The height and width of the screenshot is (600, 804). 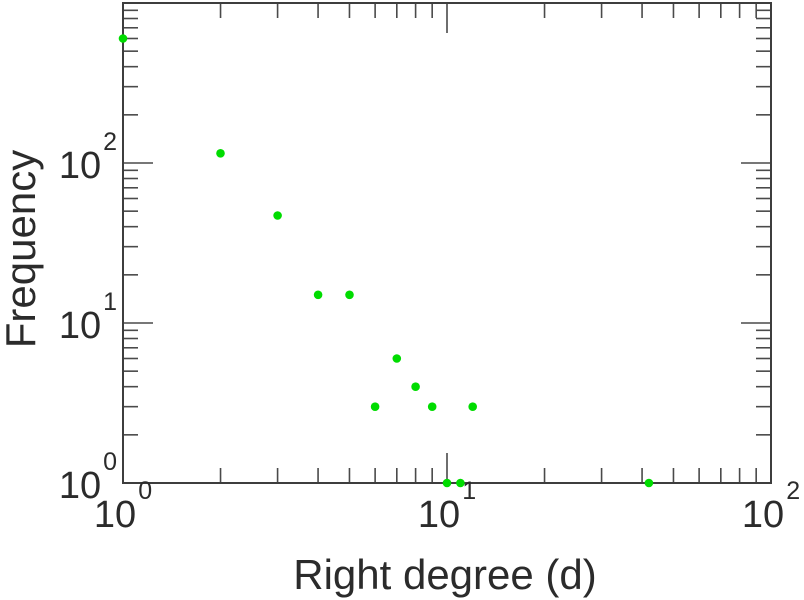 I want to click on x-tick-label: 10⁰, so click(x=123, y=506).